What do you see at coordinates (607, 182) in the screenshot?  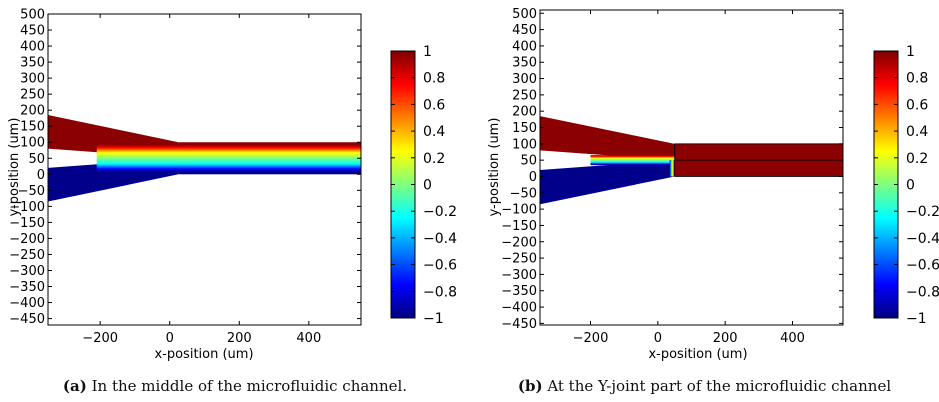 I see `lower-inlet-region` at bounding box center [607, 182].